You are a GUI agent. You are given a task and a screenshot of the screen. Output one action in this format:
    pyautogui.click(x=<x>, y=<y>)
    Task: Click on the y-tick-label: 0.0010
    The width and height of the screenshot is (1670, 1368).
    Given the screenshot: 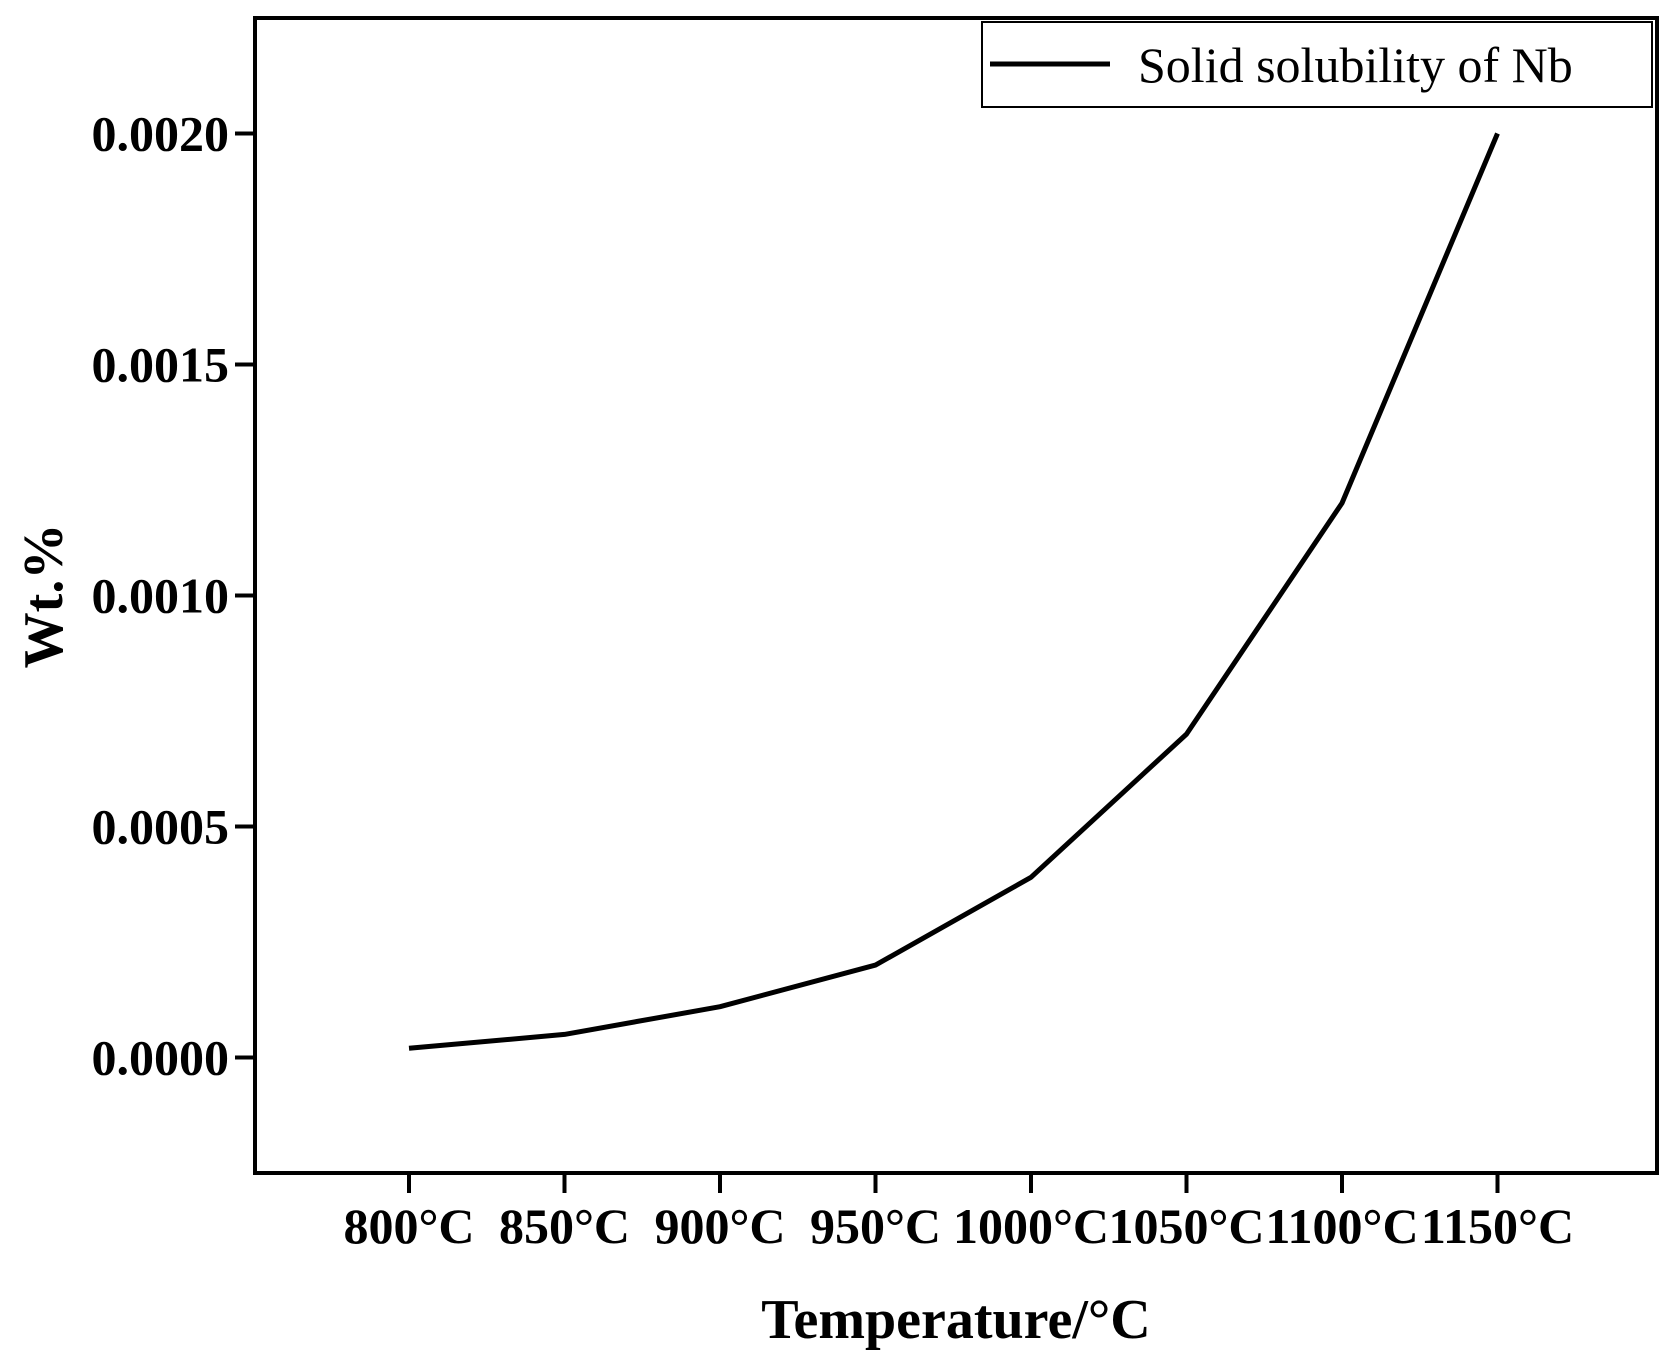 What is the action you would take?
    pyautogui.click(x=161, y=596)
    